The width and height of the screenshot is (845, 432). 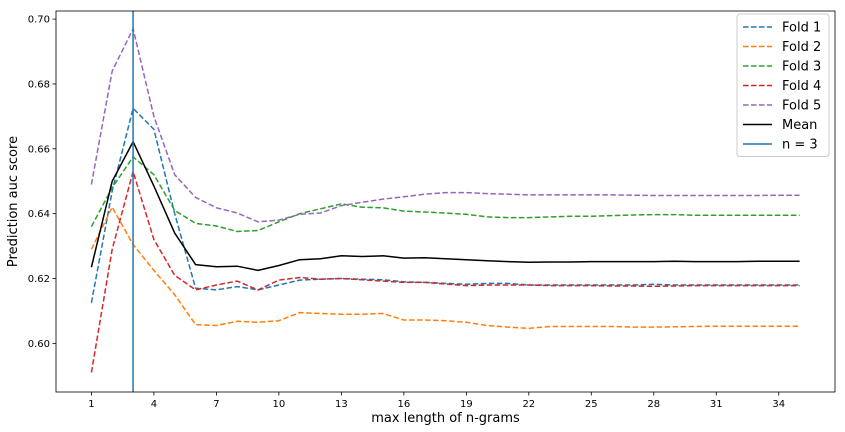 I want to click on legend: Fold 1 Fold 2 Fold 3 Fold 4 Fold 5 Mean n = 3, so click(x=783, y=85).